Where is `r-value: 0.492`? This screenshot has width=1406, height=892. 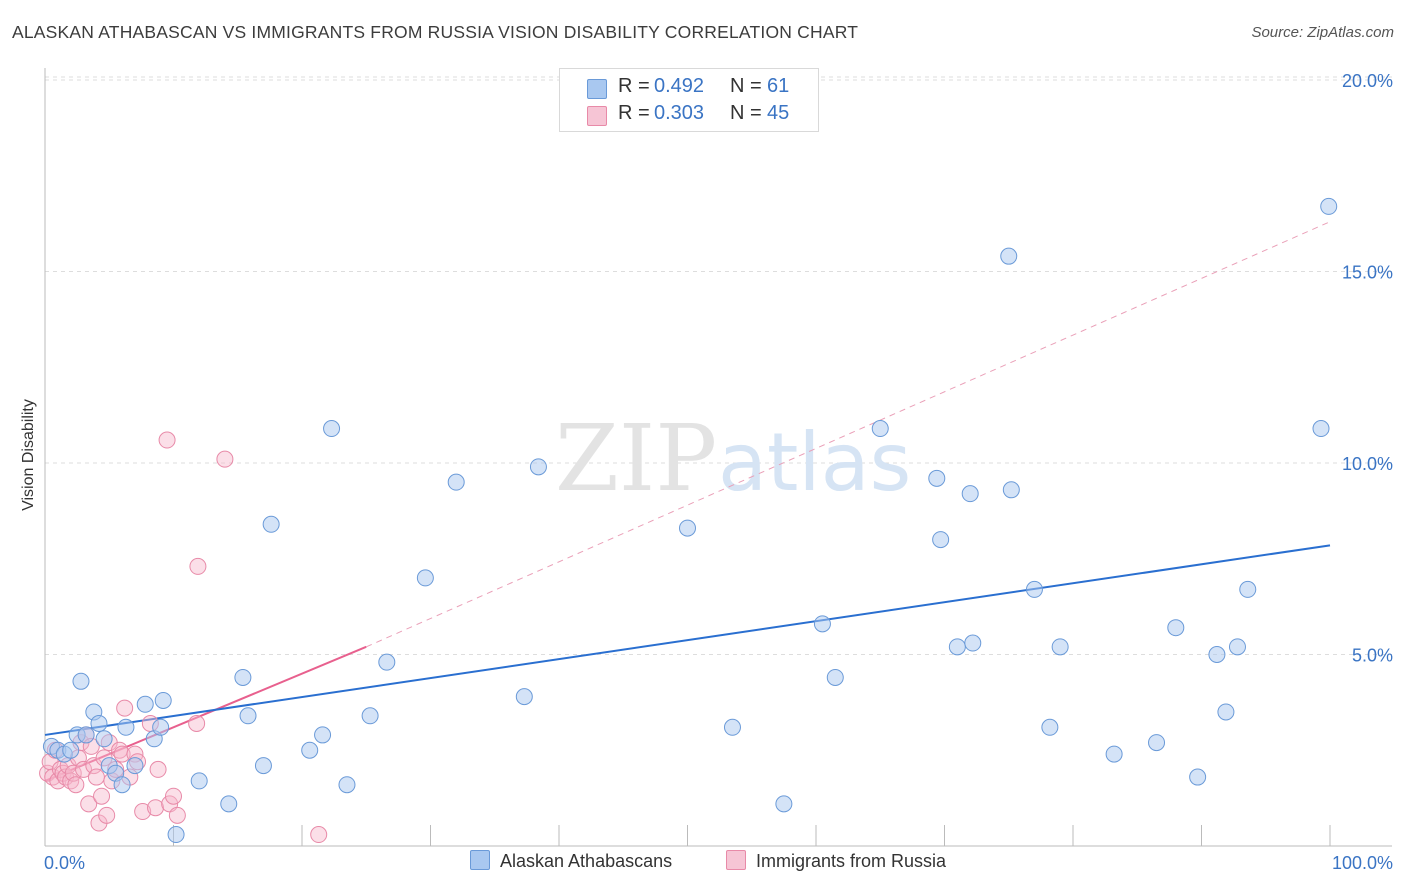
r-value: 0.492 is located at coordinates (679, 86).